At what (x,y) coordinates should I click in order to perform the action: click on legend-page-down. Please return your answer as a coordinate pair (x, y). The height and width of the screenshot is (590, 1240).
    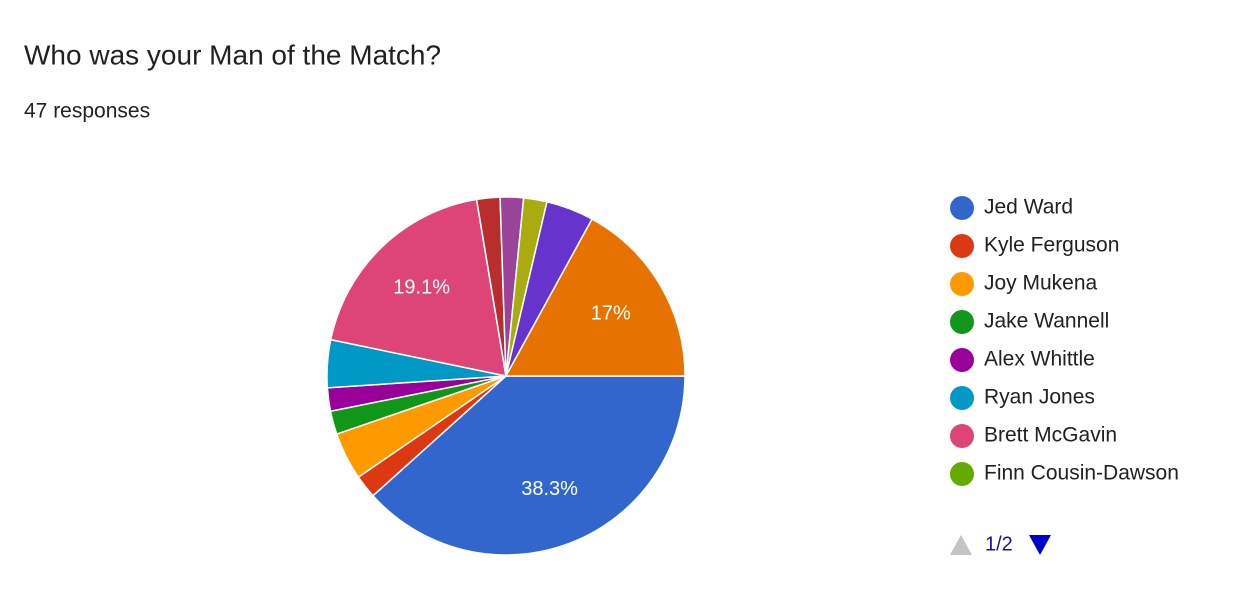
    Looking at the image, I should click on (1040, 545).